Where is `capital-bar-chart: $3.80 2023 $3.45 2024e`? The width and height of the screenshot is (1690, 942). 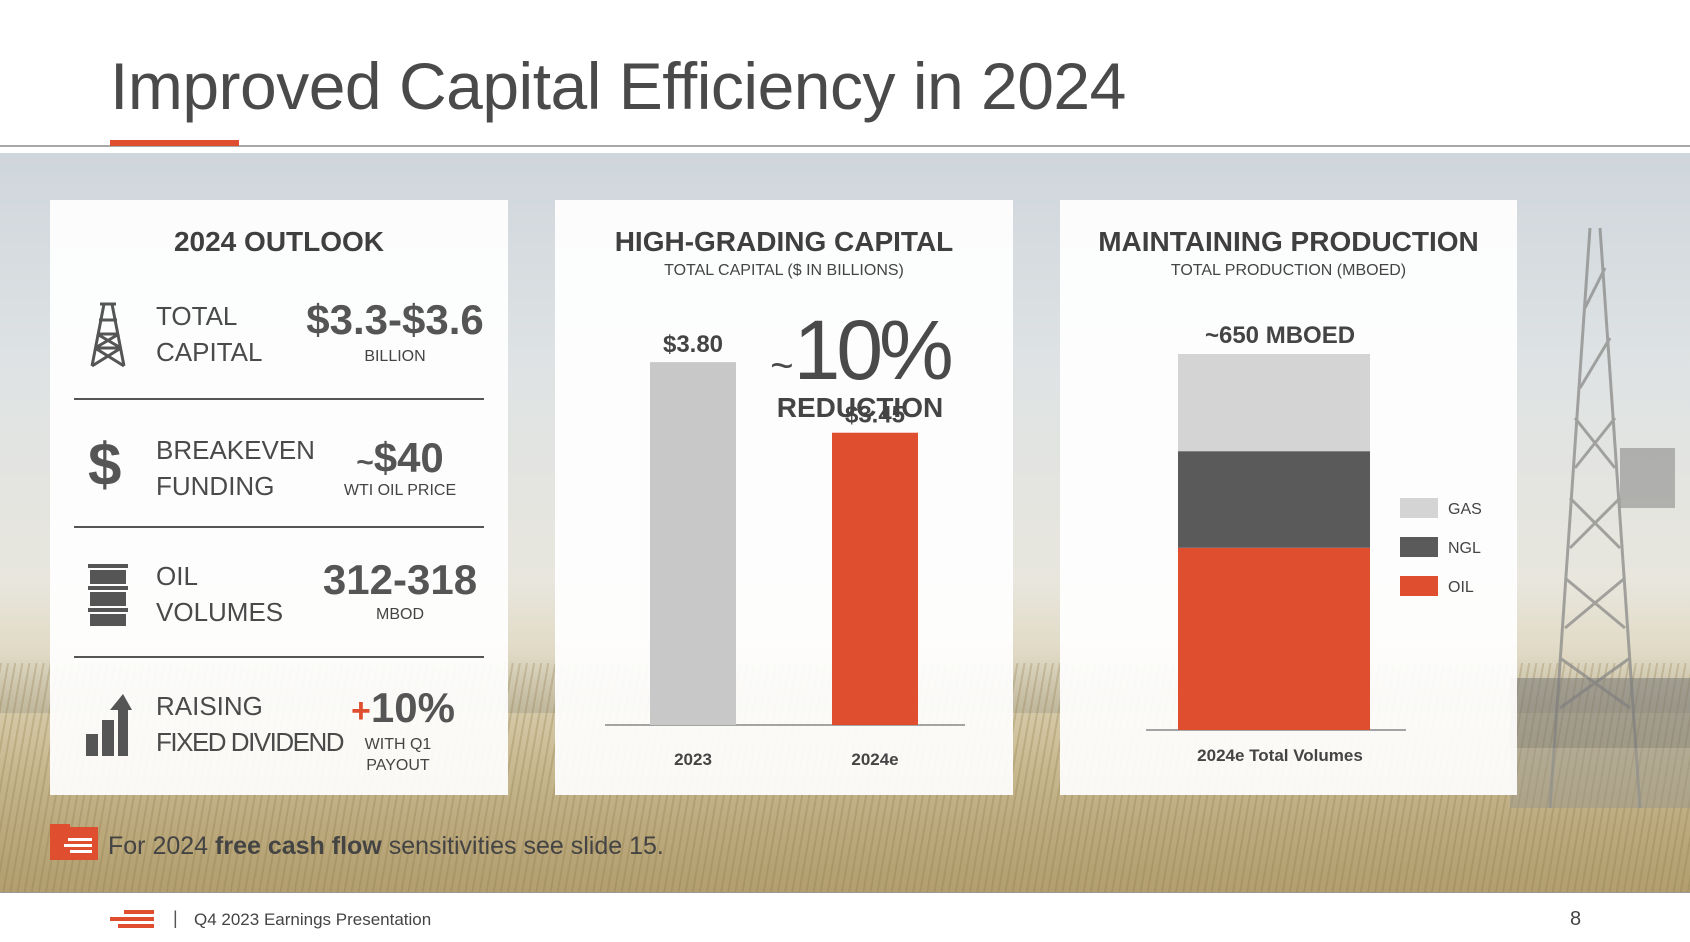
capital-bar-chart: $3.80 2023 $3.45 2024e is located at coordinates (785, 550).